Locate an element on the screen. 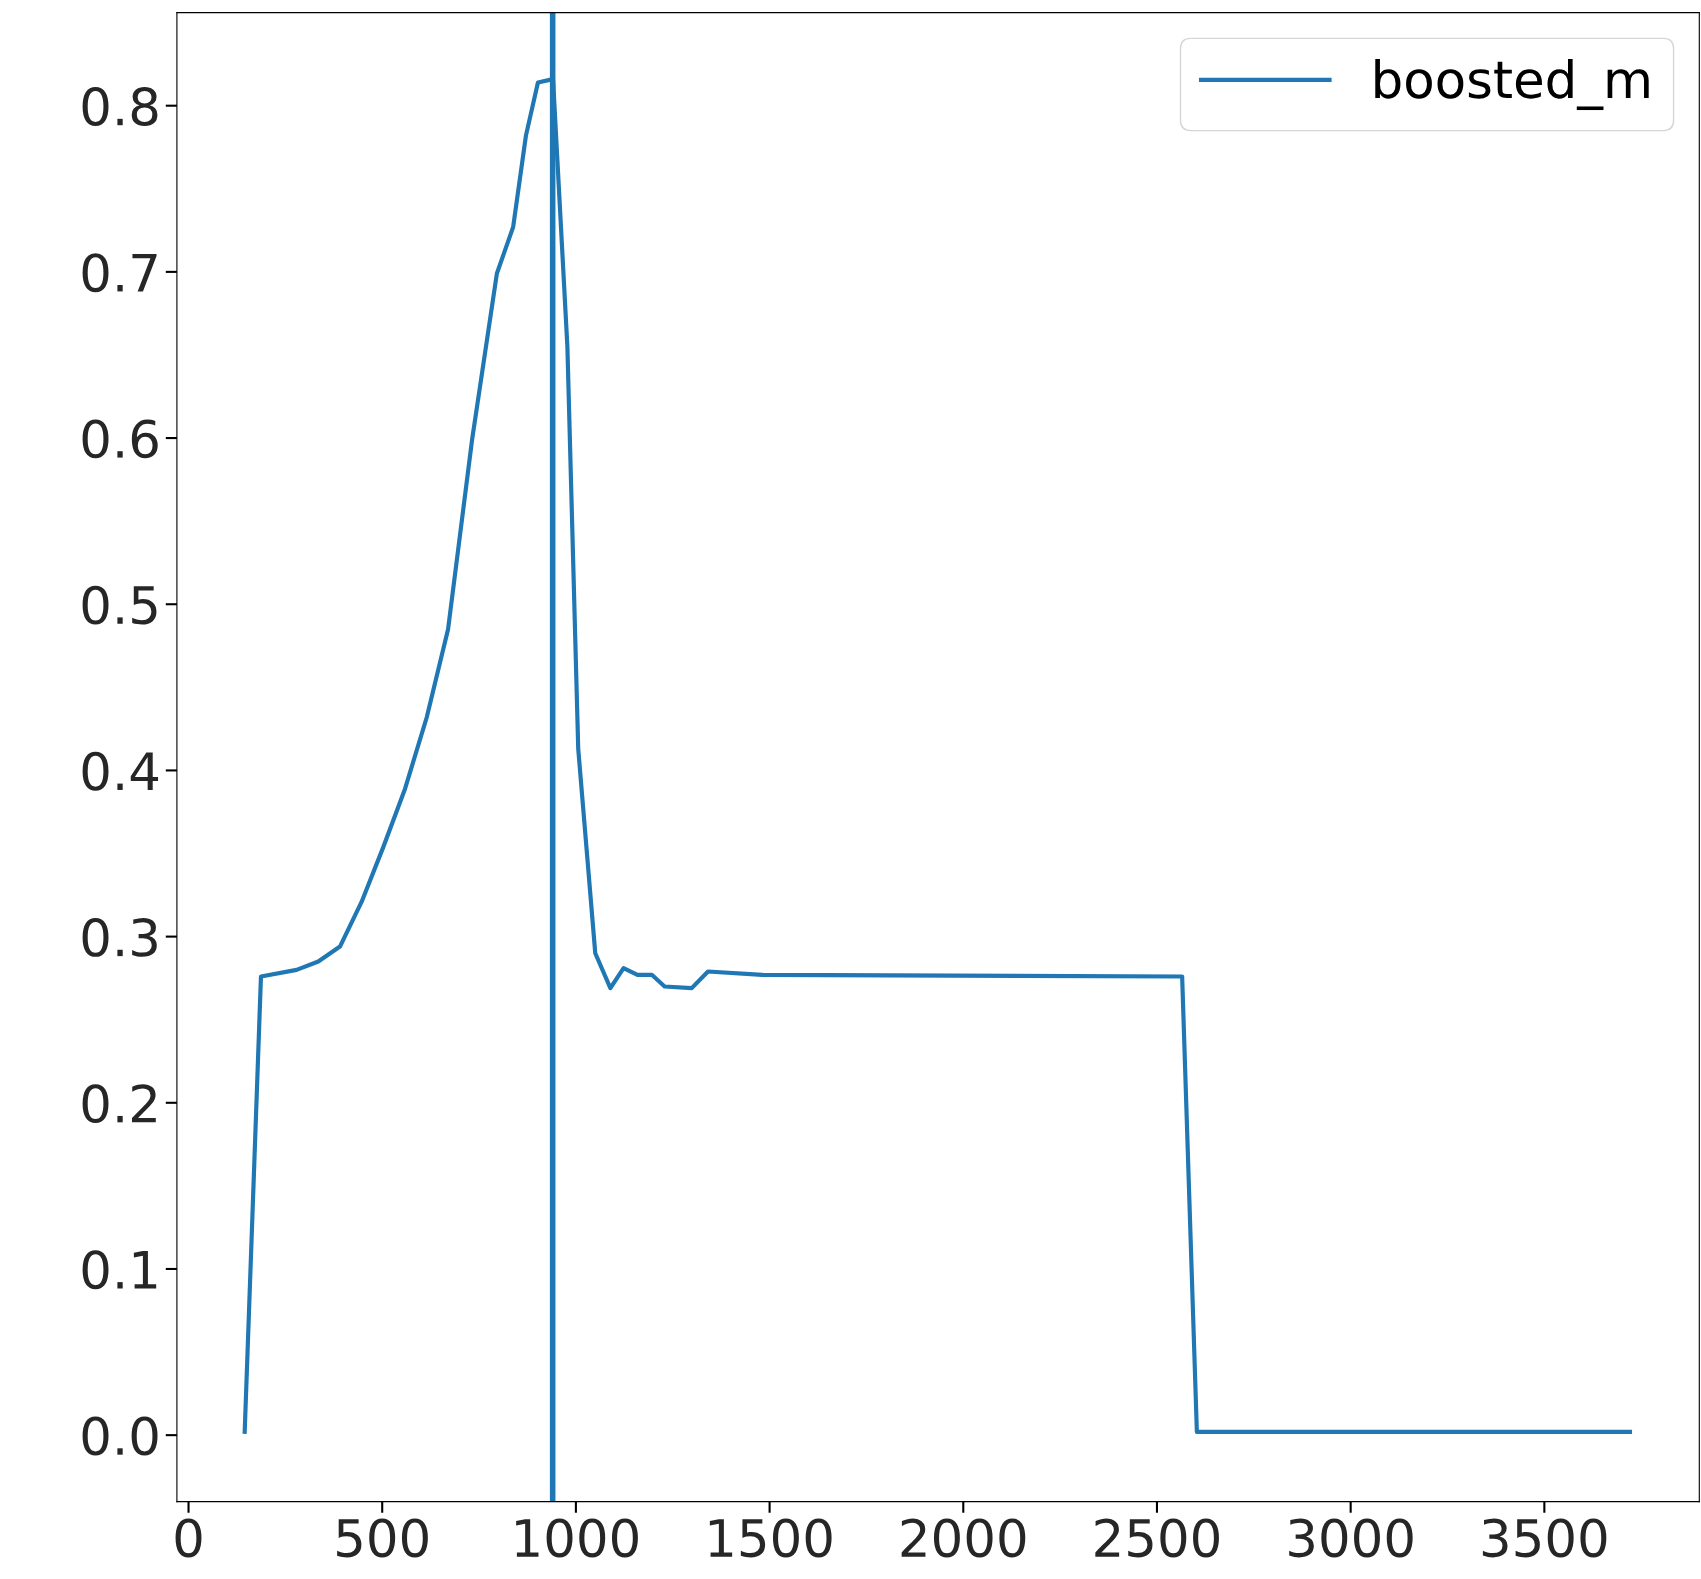 The height and width of the screenshot is (1579, 1701). y-tick-label: 0.0 is located at coordinates (120, 1436).